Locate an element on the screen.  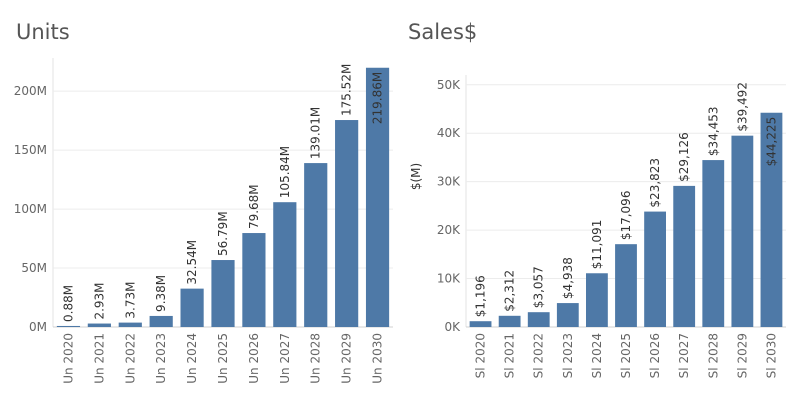
units-category-label: Un 2020 is located at coordinates (68, 358).